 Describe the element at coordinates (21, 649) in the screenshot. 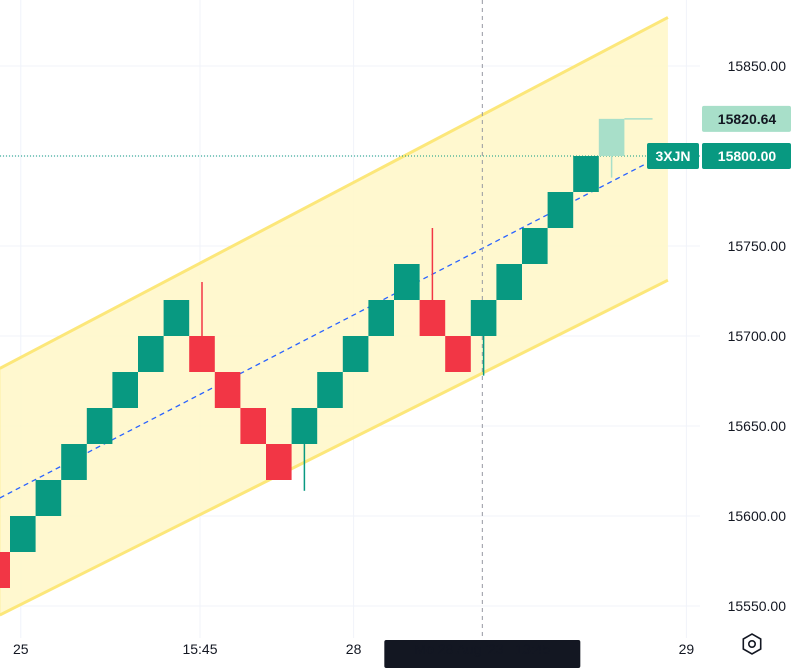

I see `x-tick-label: 25` at that location.